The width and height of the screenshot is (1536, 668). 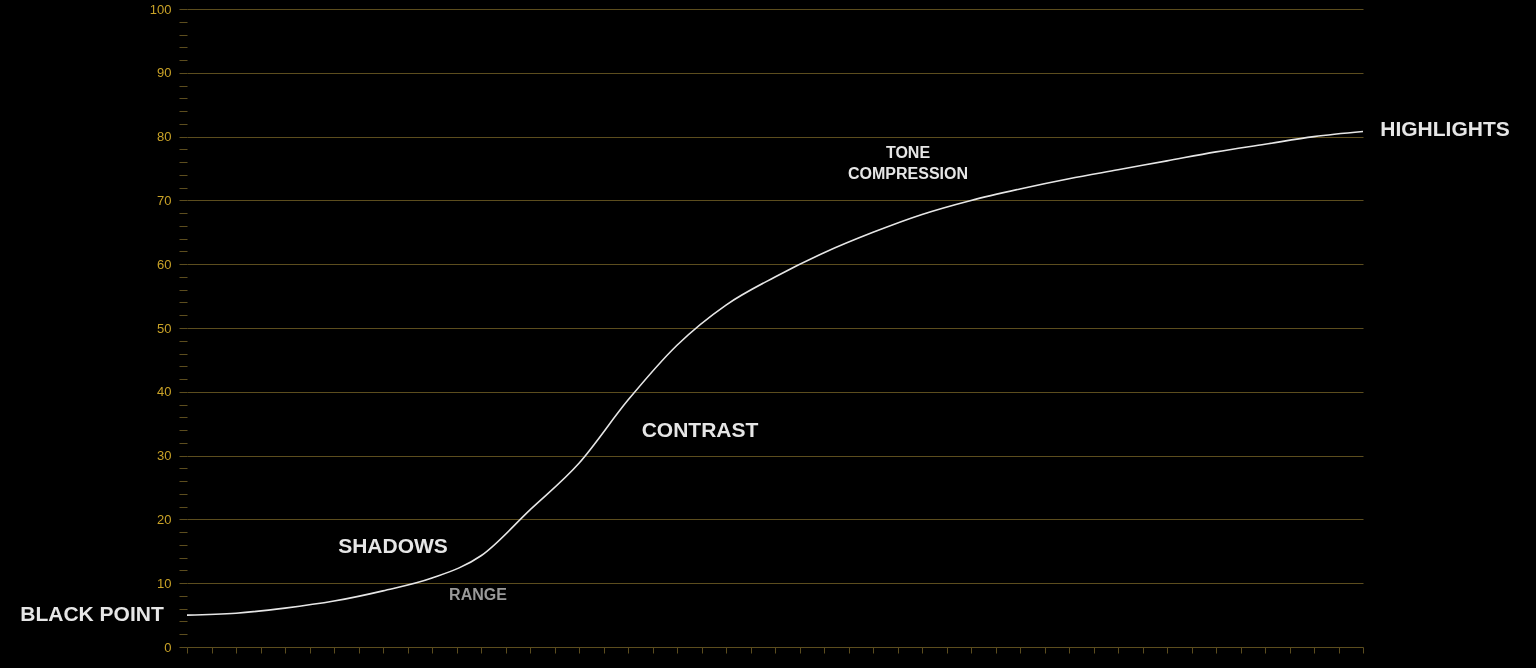 What do you see at coordinates (92, 613) in the screenshot?
I see `text: BLACK POINT` at bounding box center [92, 613].